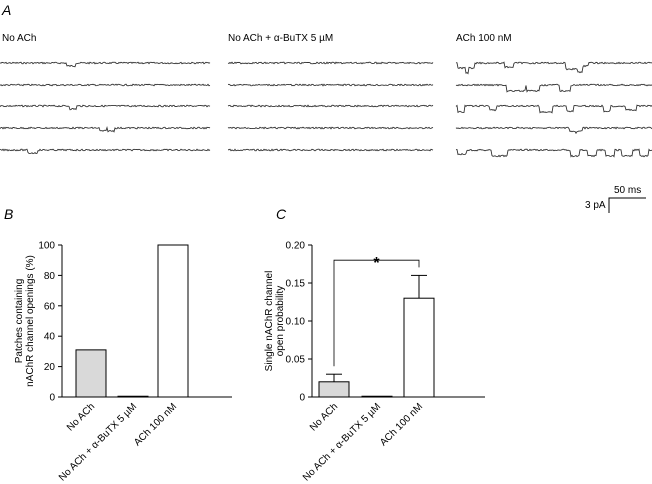 The height and width of the screenshot is (484, 652). What do you see at coordinates (628, 190) in the screenshot?
I see `scale-bar-time-label: 50 ms` at bounding box center [628, 190].